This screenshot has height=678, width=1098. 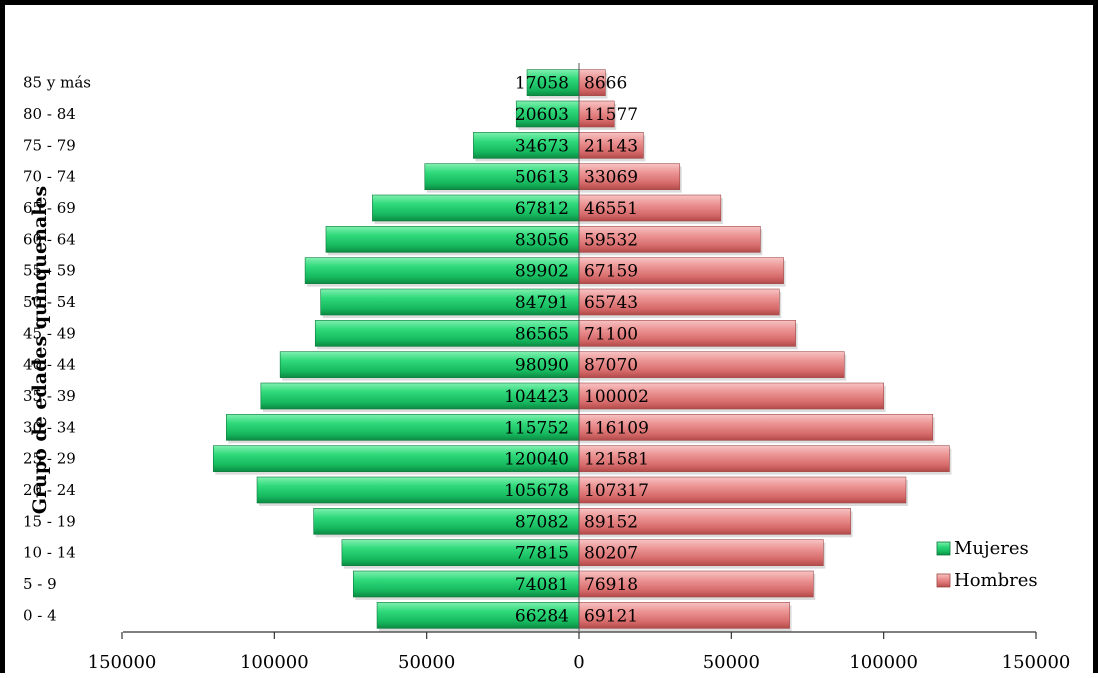 I want to click on value-label-hombres-7: 100002, so click(x=616, y=397).